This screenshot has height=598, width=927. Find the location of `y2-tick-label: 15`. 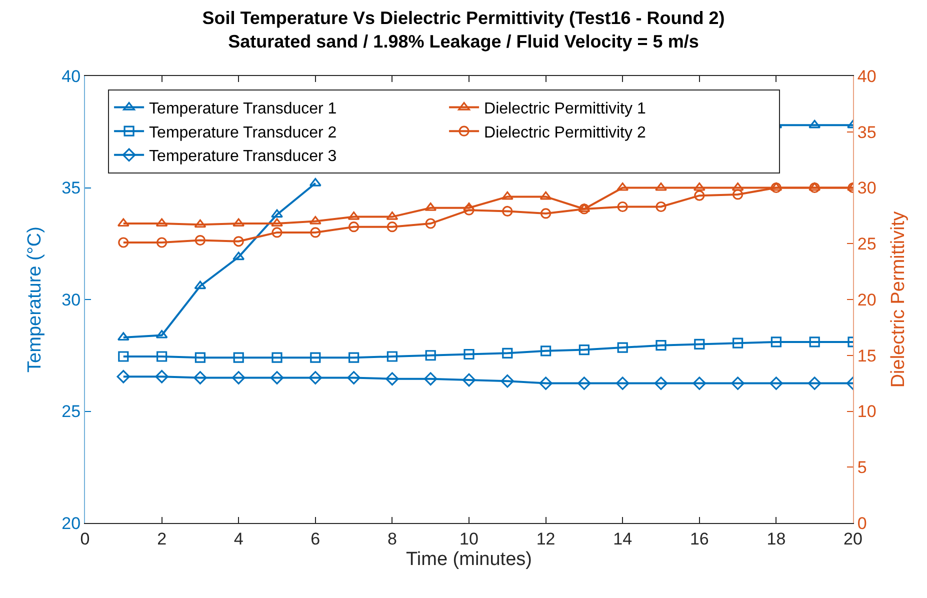

y2-tick-label: 15 is located at coordinates (866, 356).